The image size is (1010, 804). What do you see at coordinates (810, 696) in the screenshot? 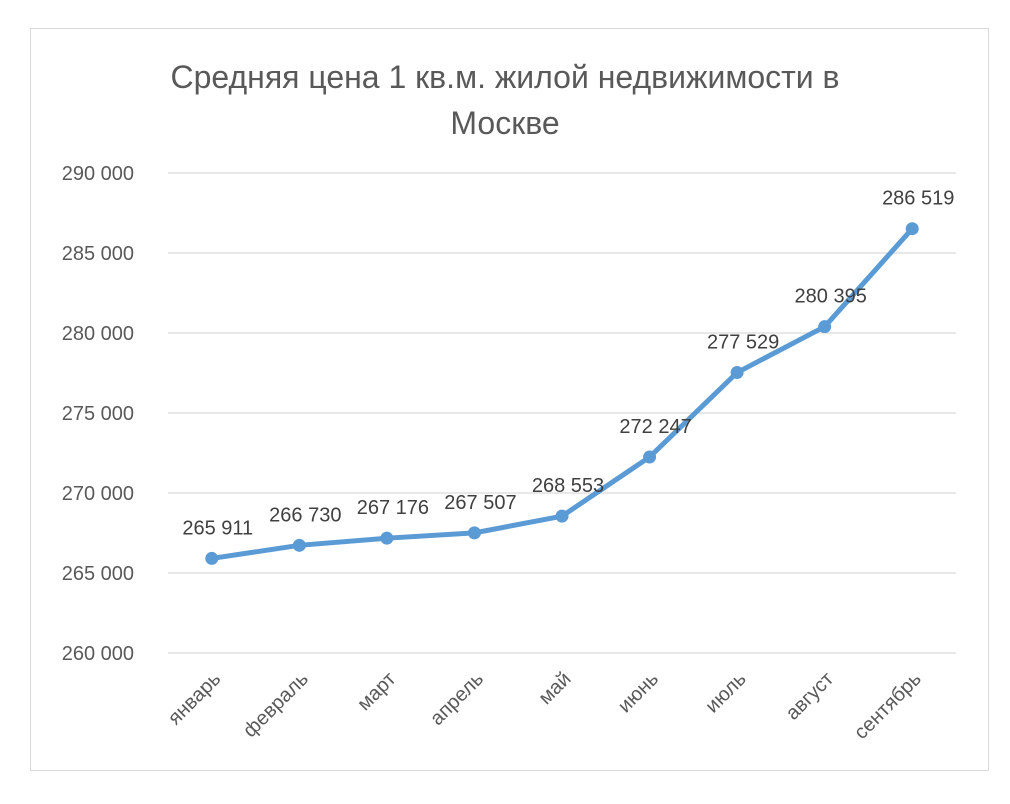
I see `x-tick-label: август` at bounding box center [810, 696].